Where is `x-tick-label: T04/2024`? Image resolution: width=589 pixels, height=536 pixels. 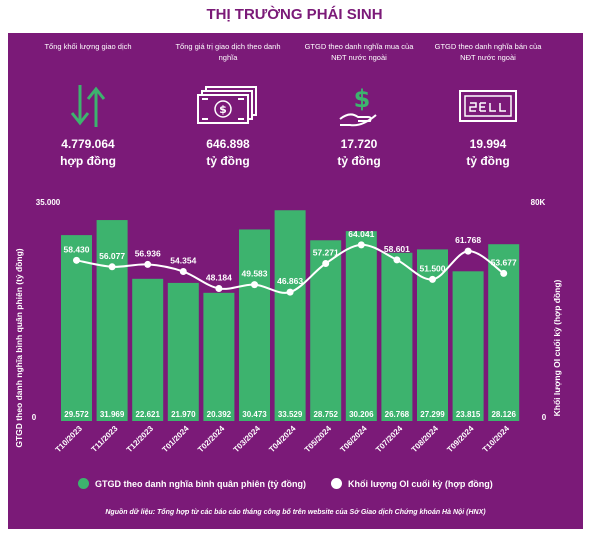
x-tick-label: T04/2024 is located at coordinates (282, 439).